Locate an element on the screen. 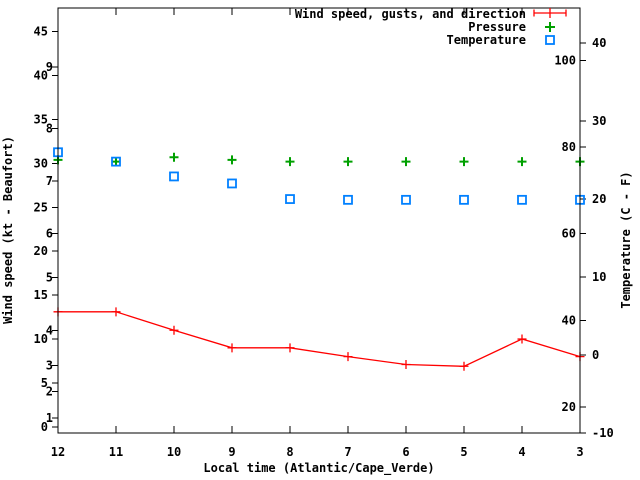 Image resolution: width=640 pixels, height=480 pixels. left-tick-label-kt-20: 20 is located at coordinates (41, 251).